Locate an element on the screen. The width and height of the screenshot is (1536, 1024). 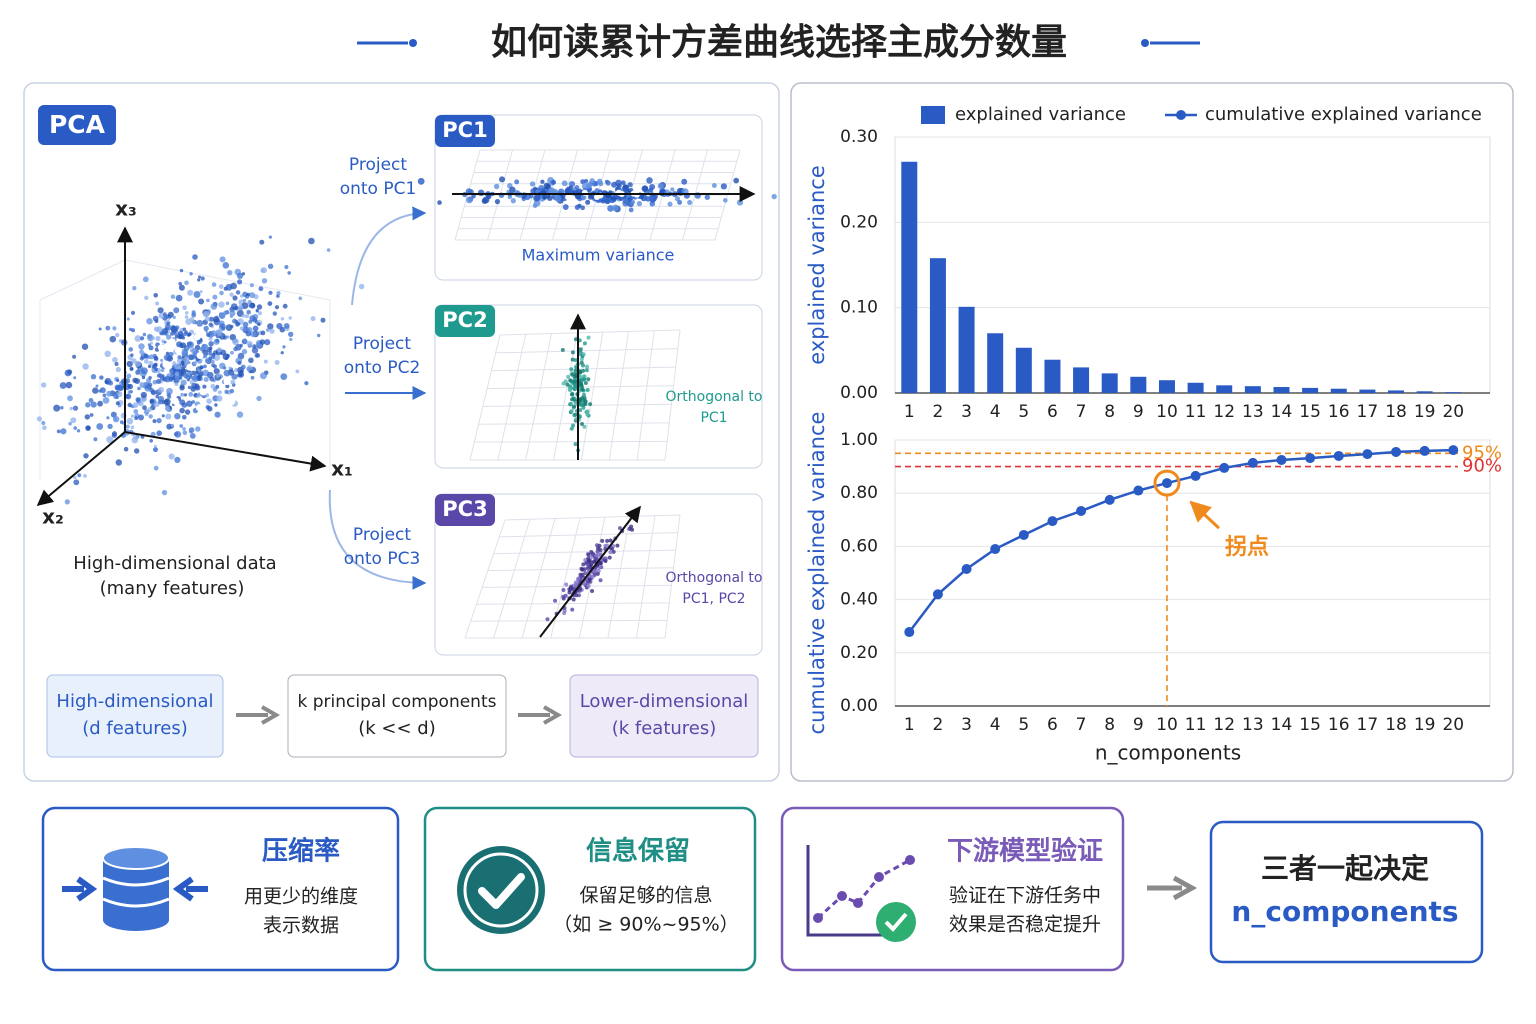
x-tick-label: 16 is located at coordinates (1339, 725).